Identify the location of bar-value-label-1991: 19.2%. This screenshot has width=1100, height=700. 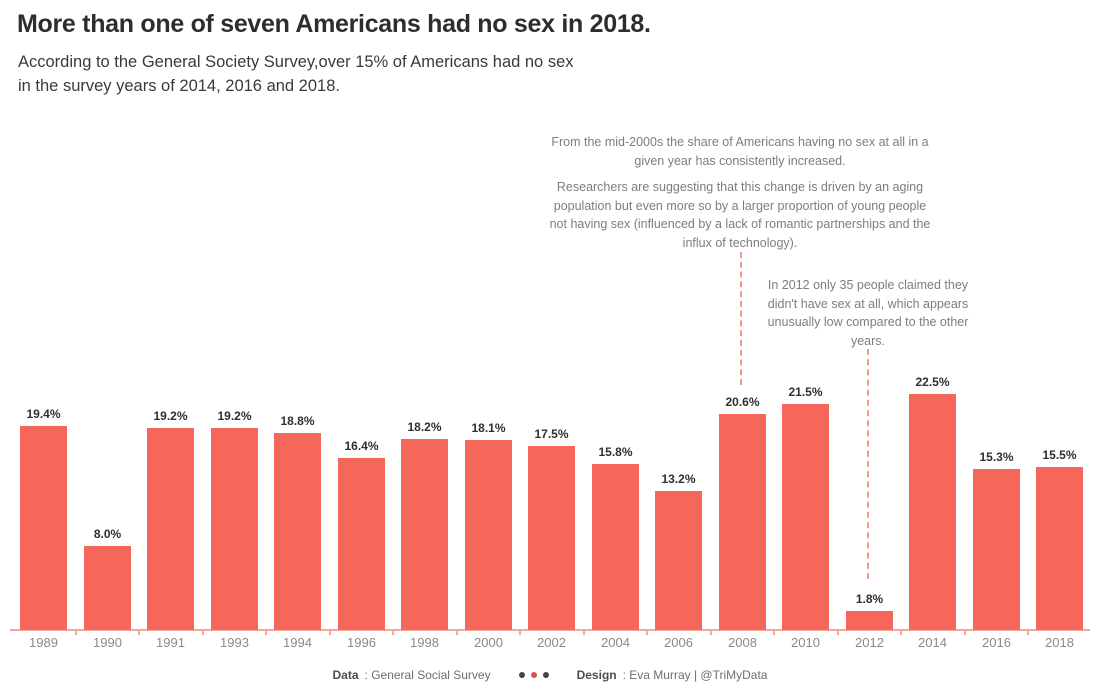
(170, 416).